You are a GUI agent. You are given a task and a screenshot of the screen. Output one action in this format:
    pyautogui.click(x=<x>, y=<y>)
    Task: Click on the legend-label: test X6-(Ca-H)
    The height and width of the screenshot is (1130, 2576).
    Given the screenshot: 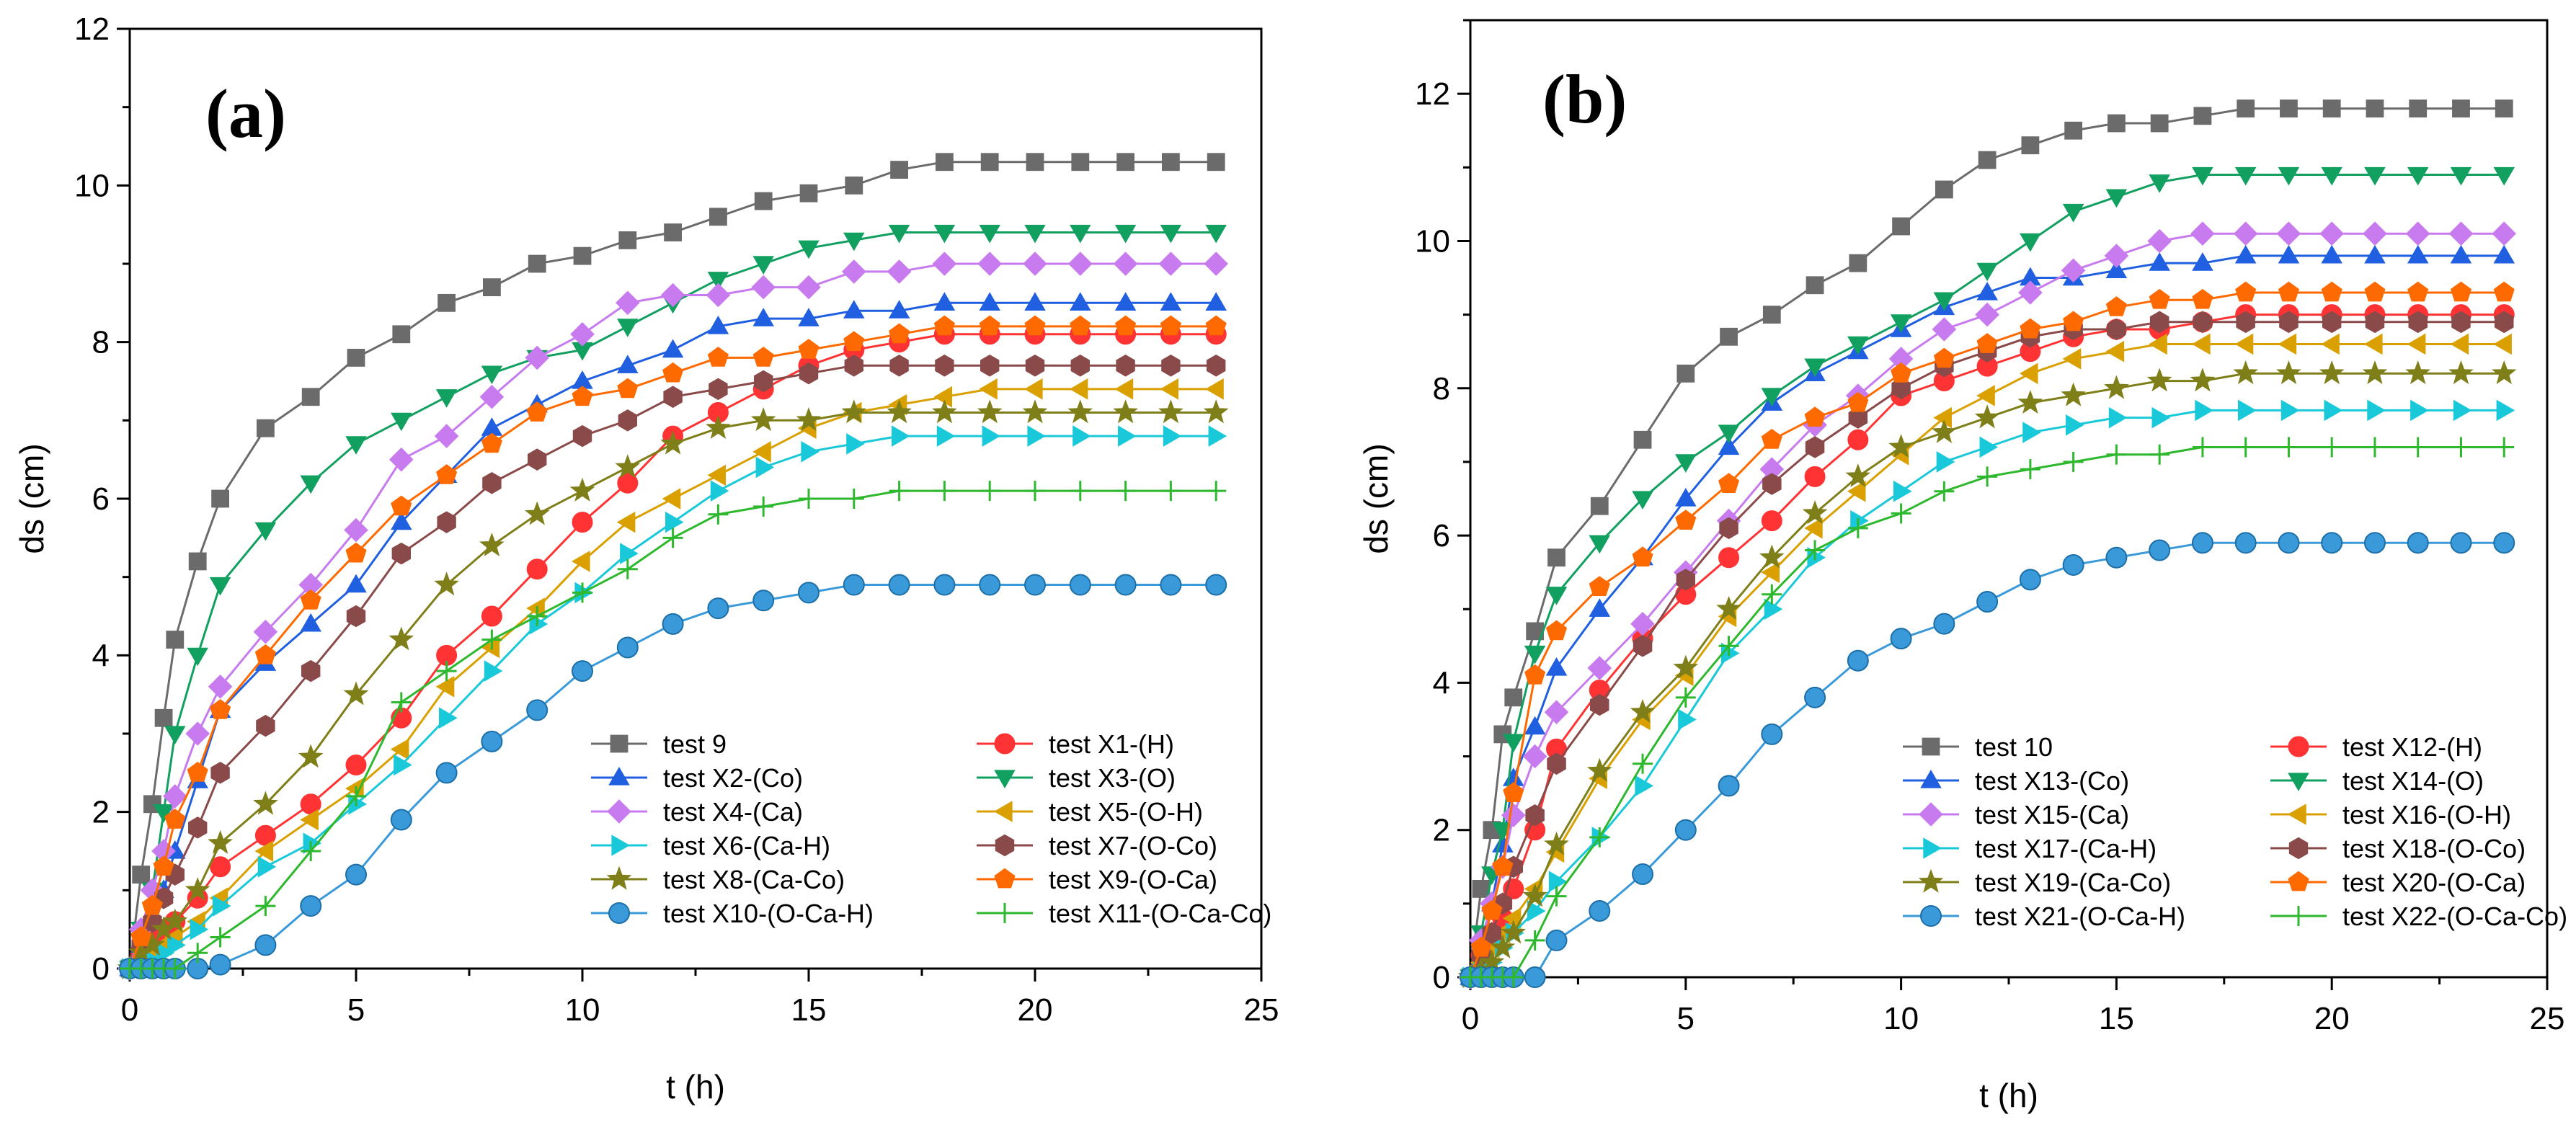 What is the action you would take?
    pyautogui.click(x=746, y=845)
    